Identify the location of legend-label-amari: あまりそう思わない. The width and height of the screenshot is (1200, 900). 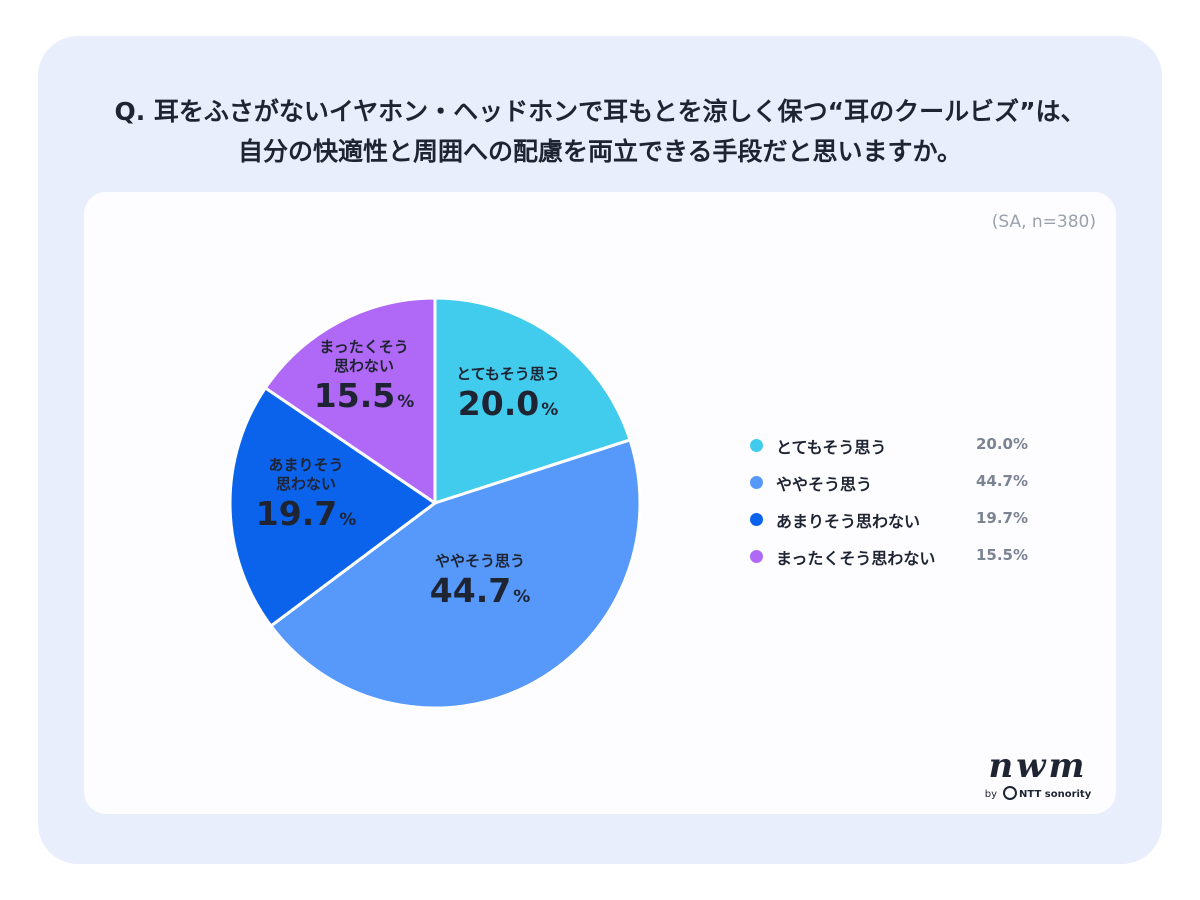
(848, 521).